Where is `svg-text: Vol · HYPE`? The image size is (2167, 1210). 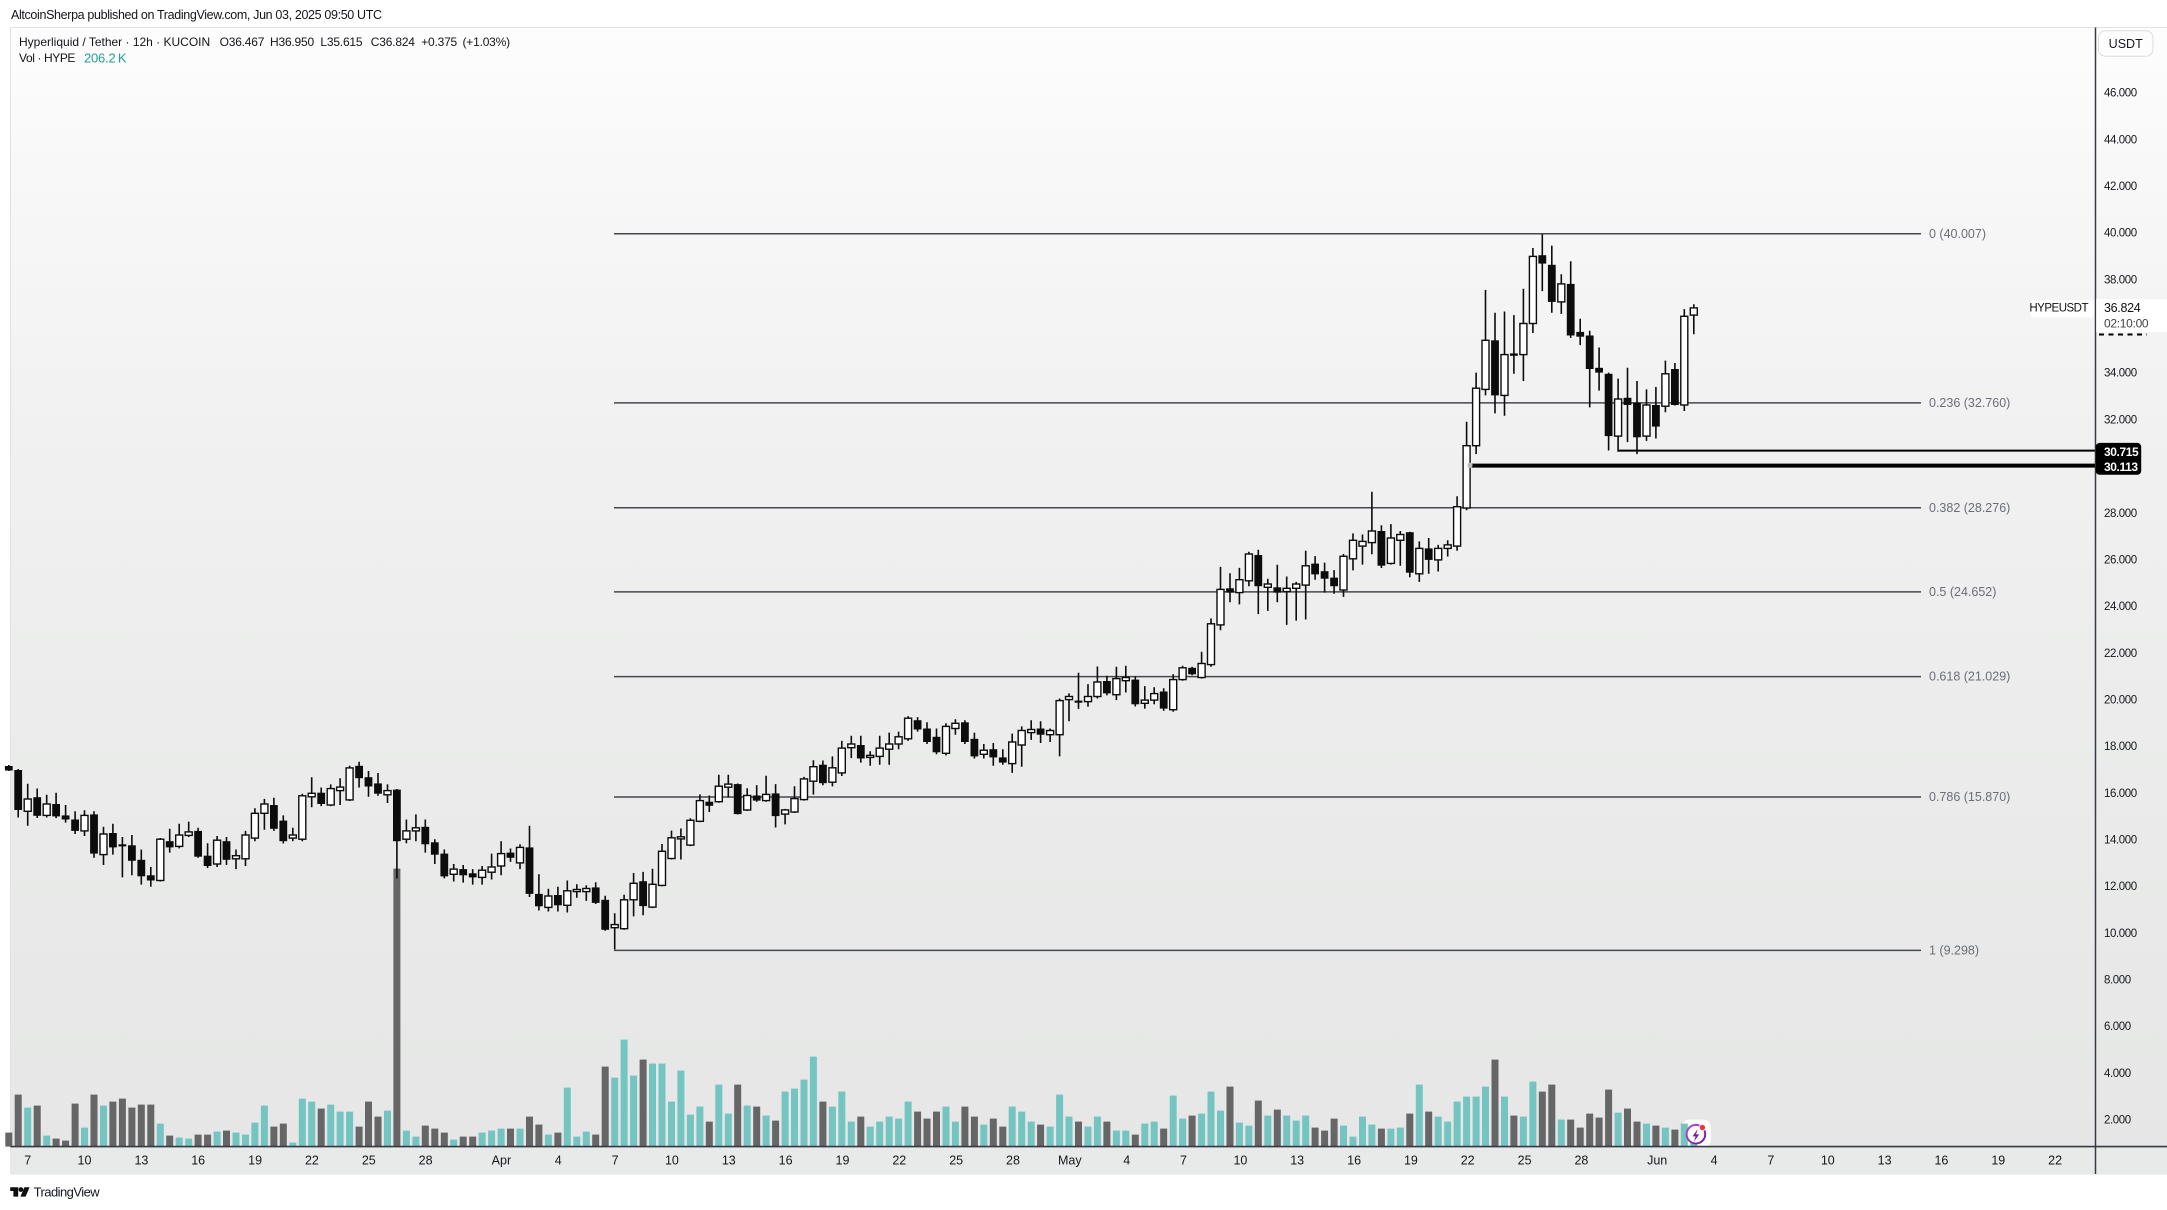 svg-text: Vol · HYPE is located at coordinates (47, 58).